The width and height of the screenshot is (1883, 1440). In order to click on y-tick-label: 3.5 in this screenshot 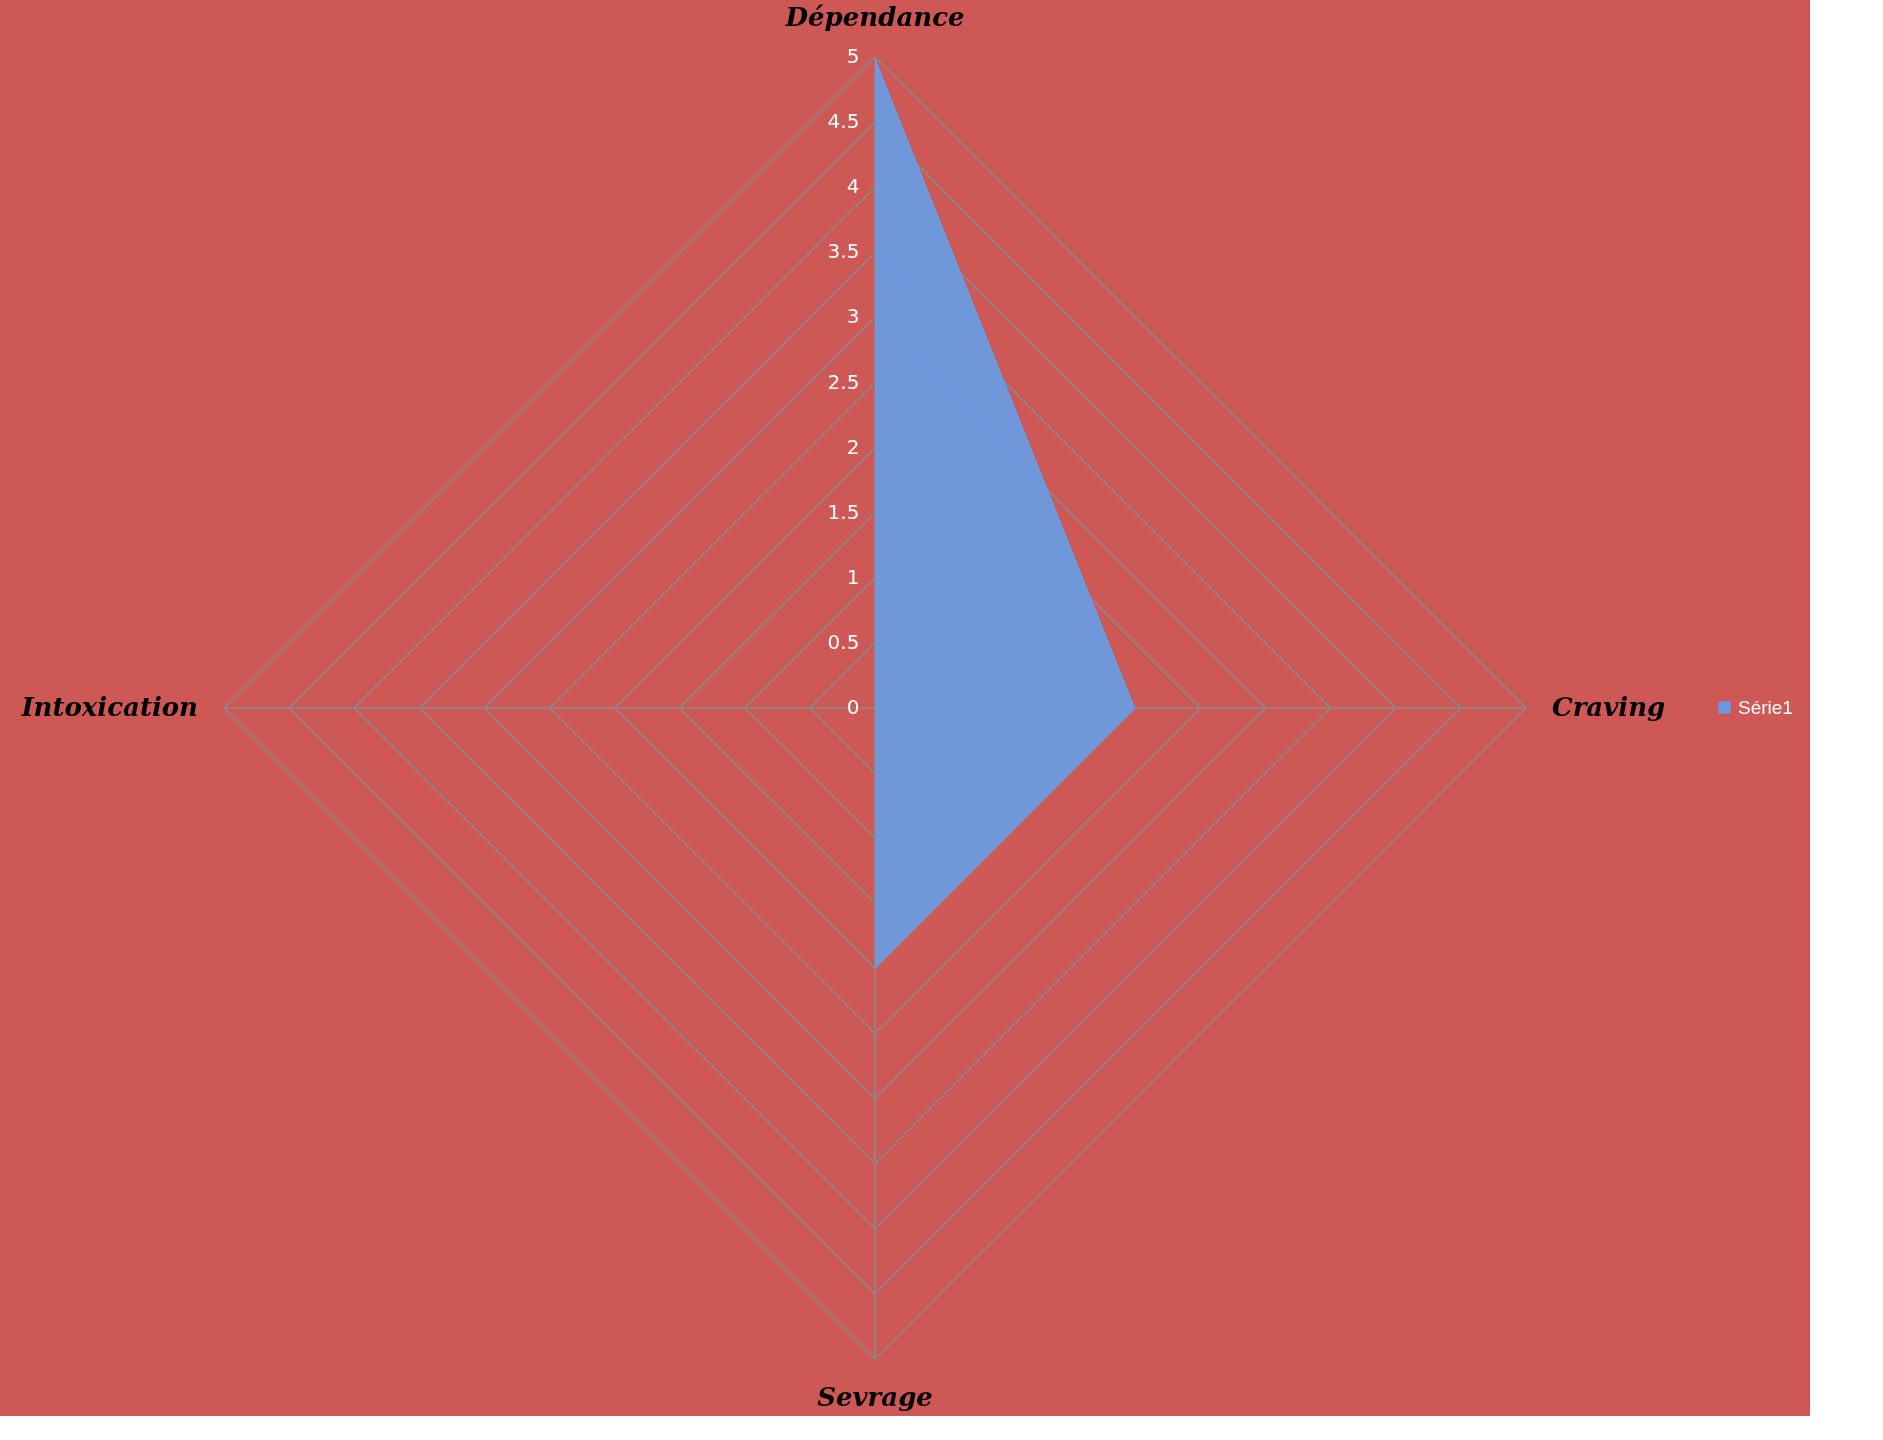, I will do `click(843, 251)`.